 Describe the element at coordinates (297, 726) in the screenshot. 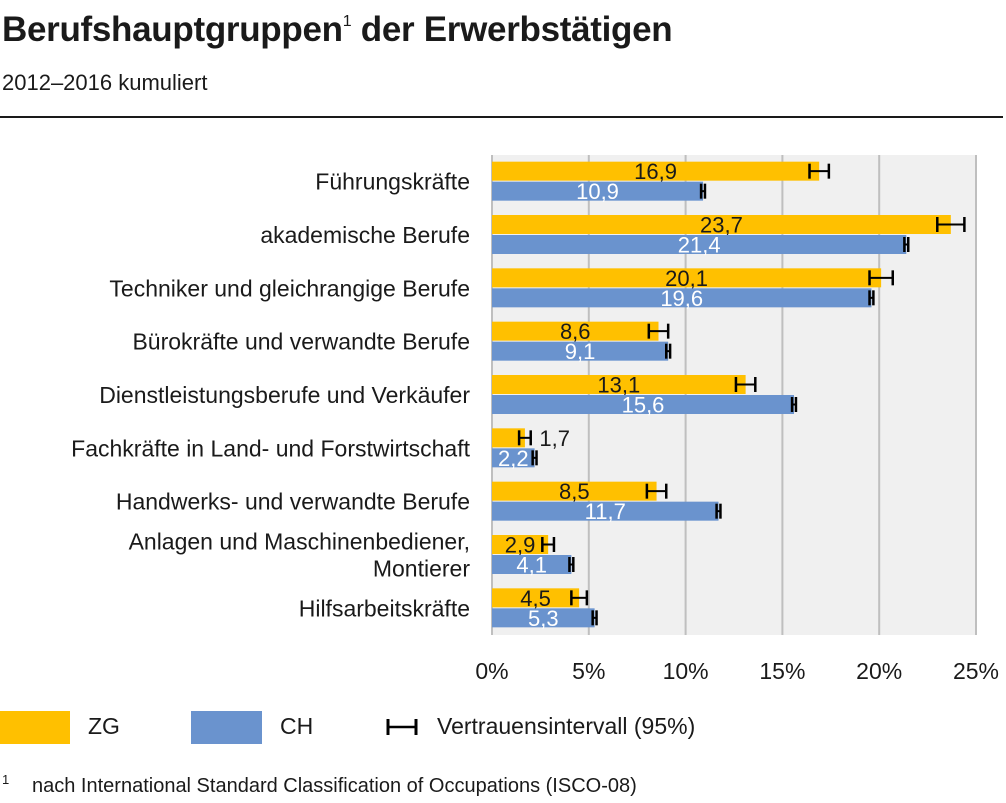

I see `legend-ch-label: CH` at that location.